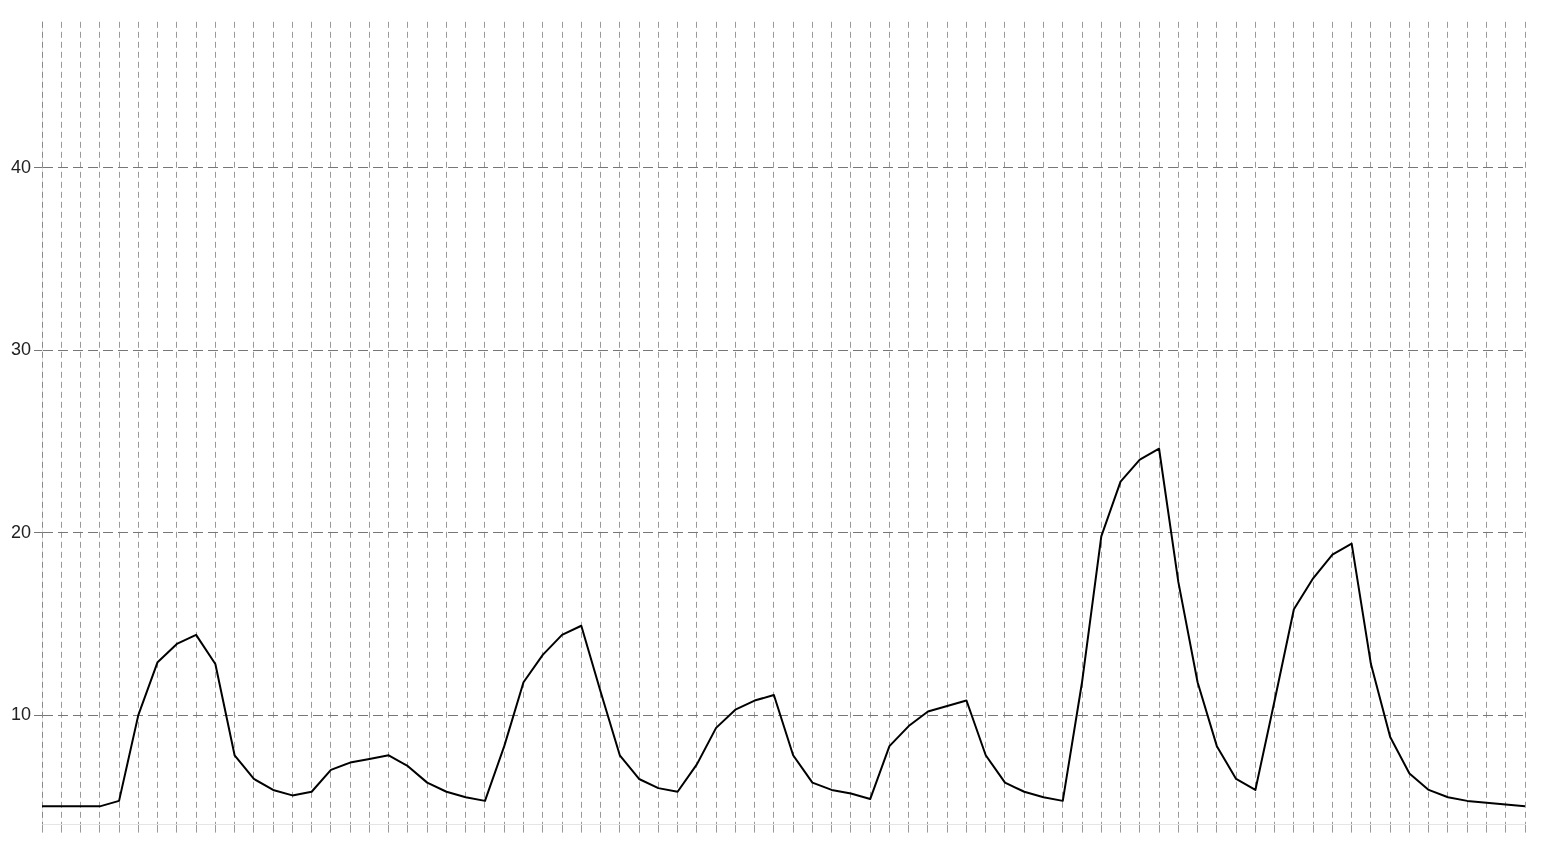 Image resolution: width=1543 pixels, height=867 pixels. I want to click on y-tick-label: 40, so click(21, 166).